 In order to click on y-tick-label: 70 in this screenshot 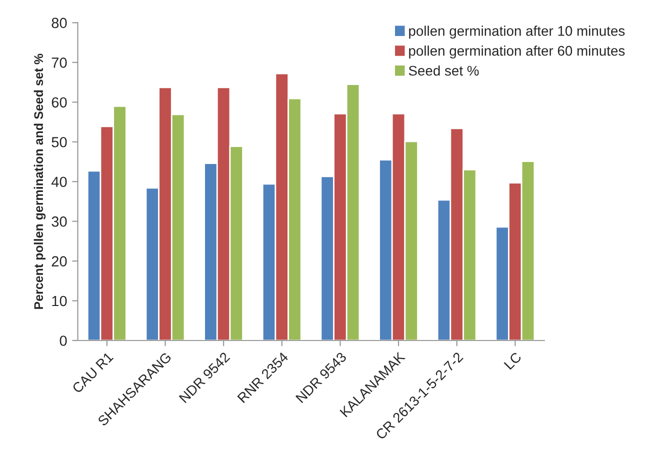, I will do `click(59, 63)`.